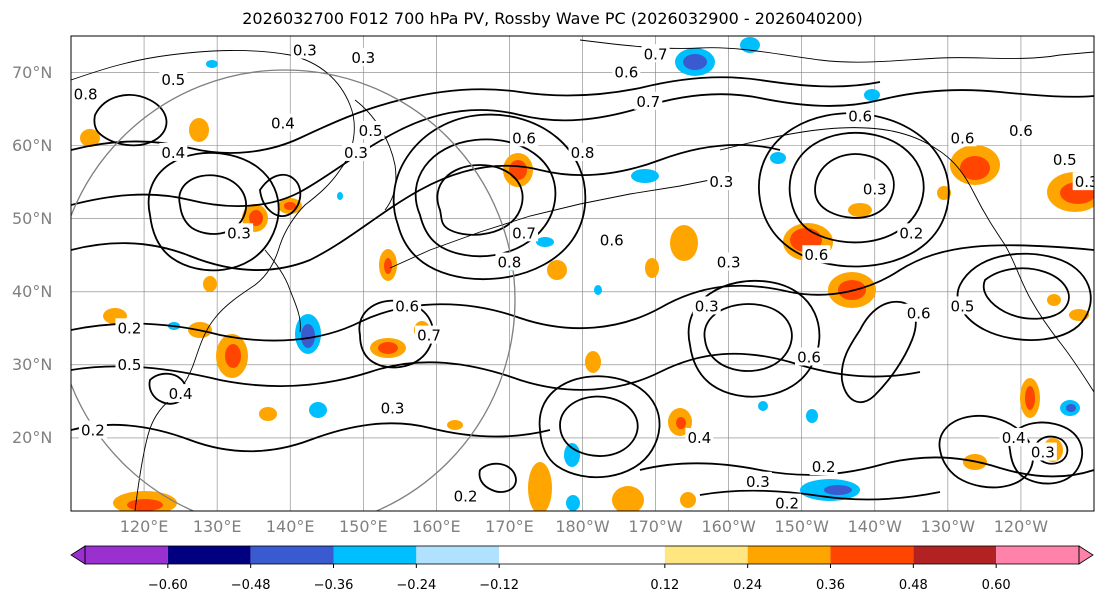  I want to click on colorbar-tick-label: −0.60, so click(167, 585).